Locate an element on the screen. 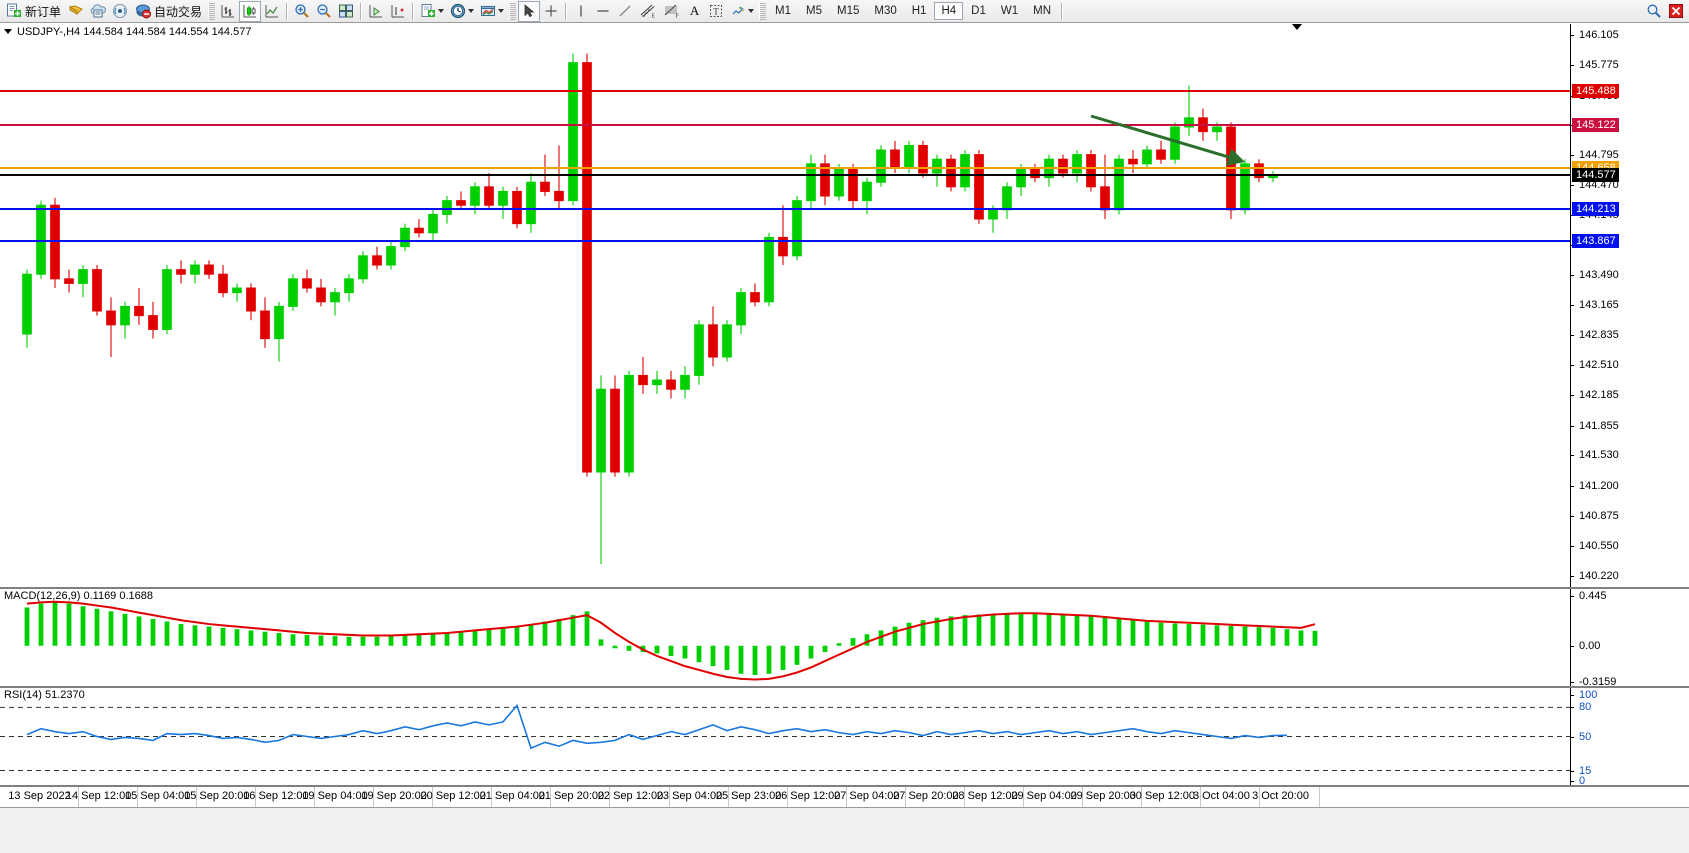 This screenshot has width=1689, height=853. price-line-label: 144.577 is located at coordinates (1595, 175).